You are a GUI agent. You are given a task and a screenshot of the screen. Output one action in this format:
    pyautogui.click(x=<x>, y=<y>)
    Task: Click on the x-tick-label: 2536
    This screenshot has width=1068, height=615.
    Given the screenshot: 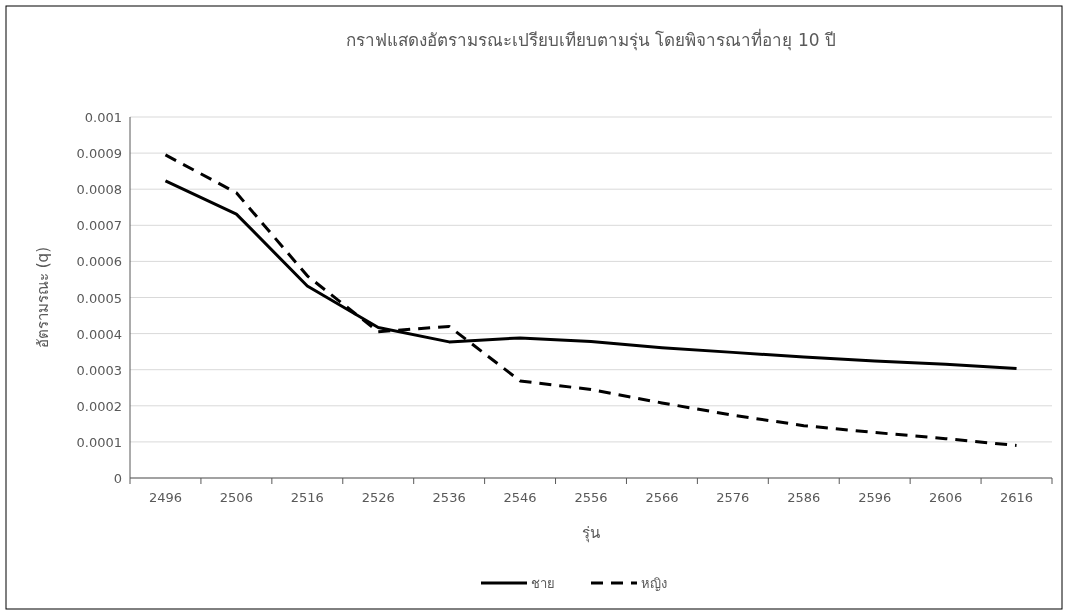 What is the action you would take?
    pyautogui.click(x=449, y=497)
    